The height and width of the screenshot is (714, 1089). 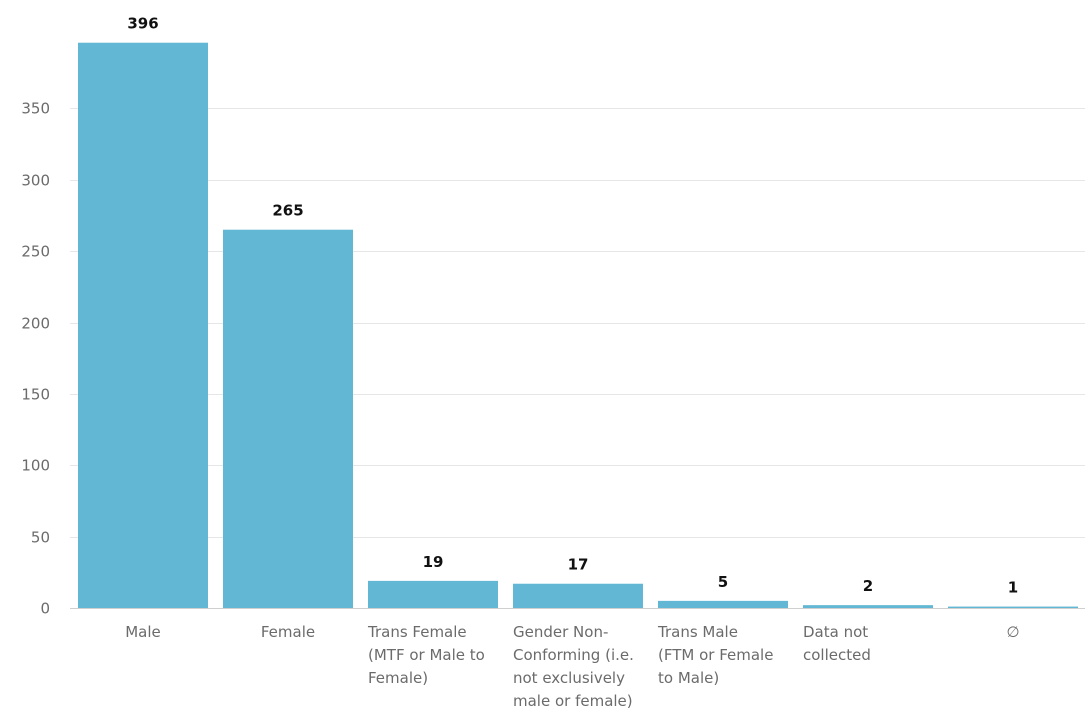 What do you see at coordinates (45, 609) in the screenshot?
I see `y-tick-label: 0` at bounding box center [45, 609].